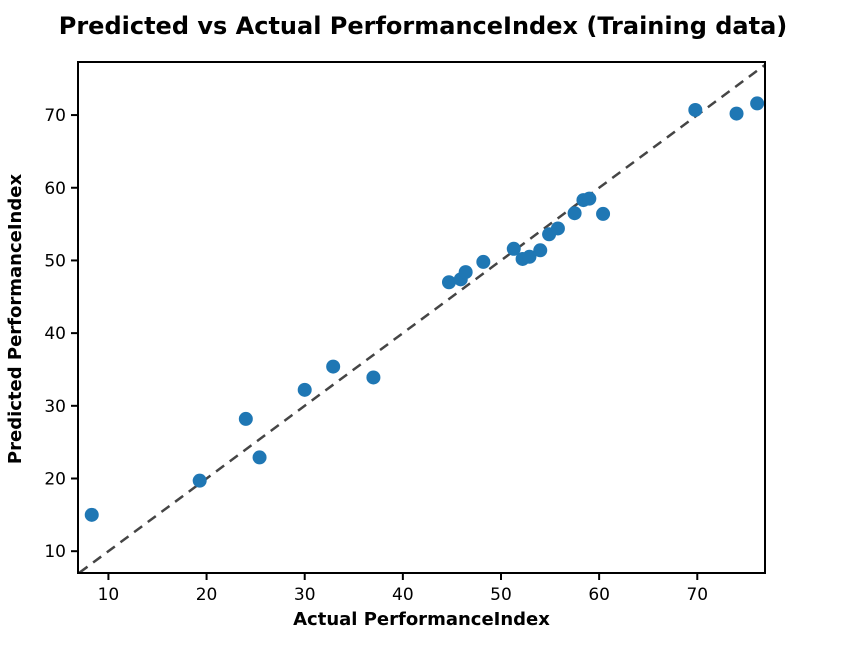 This screenshot has height=647, width=844. I want to click on y-axis-label: Predicted PerformanceIndex, so click(15, 319).